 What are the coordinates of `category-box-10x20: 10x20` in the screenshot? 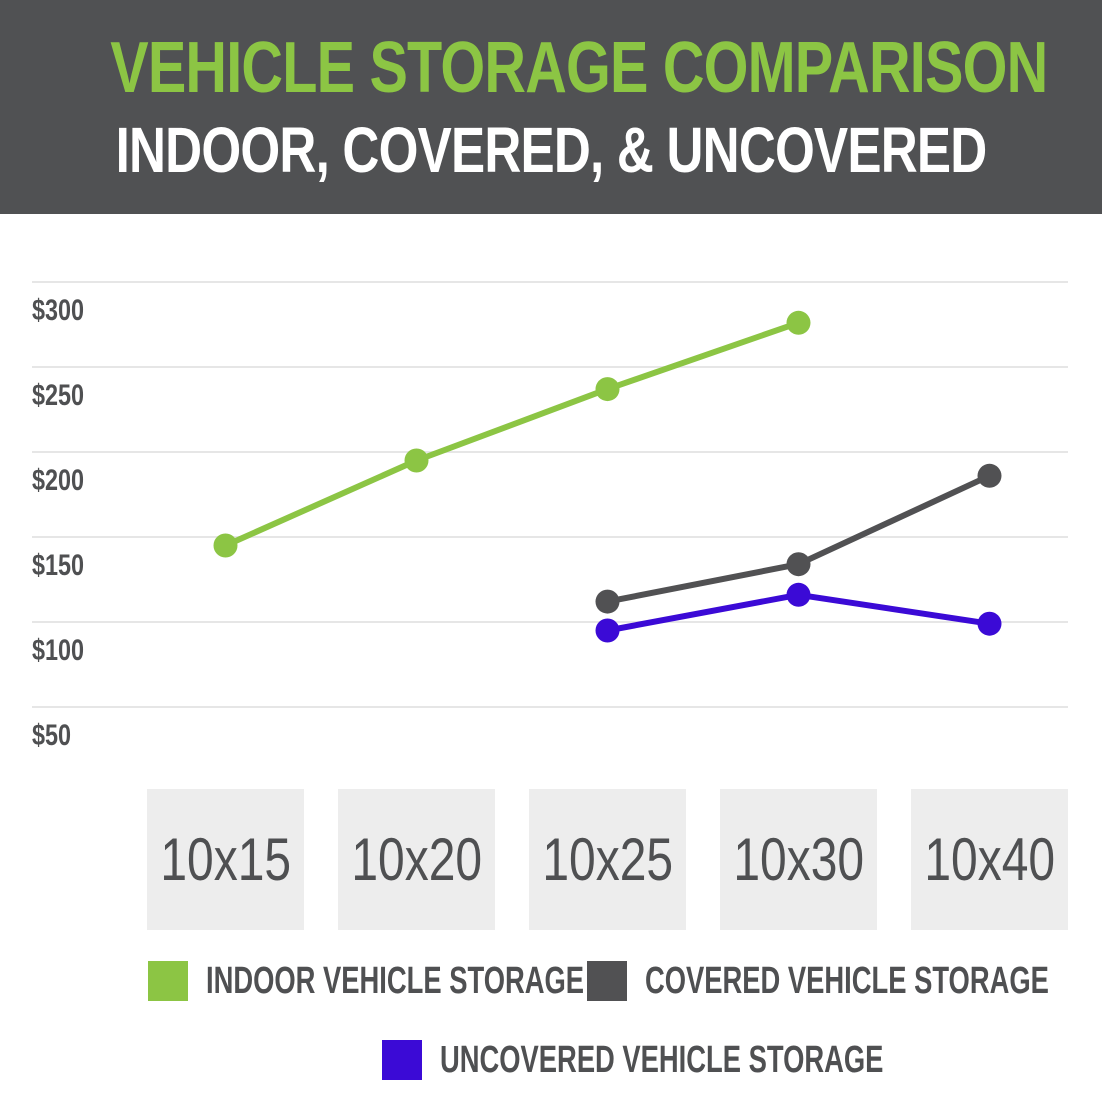 It's located at (416, 859).